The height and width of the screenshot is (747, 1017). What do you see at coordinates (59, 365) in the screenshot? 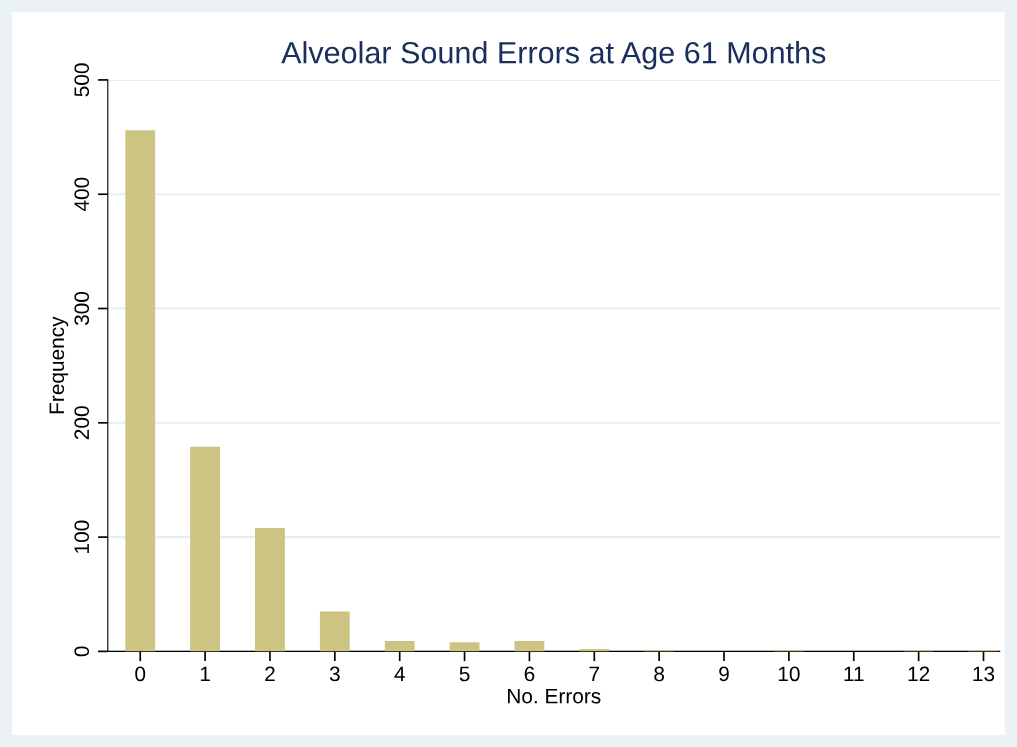
I see `y-axis-title: Frequency` at bounding box center [59, 365].